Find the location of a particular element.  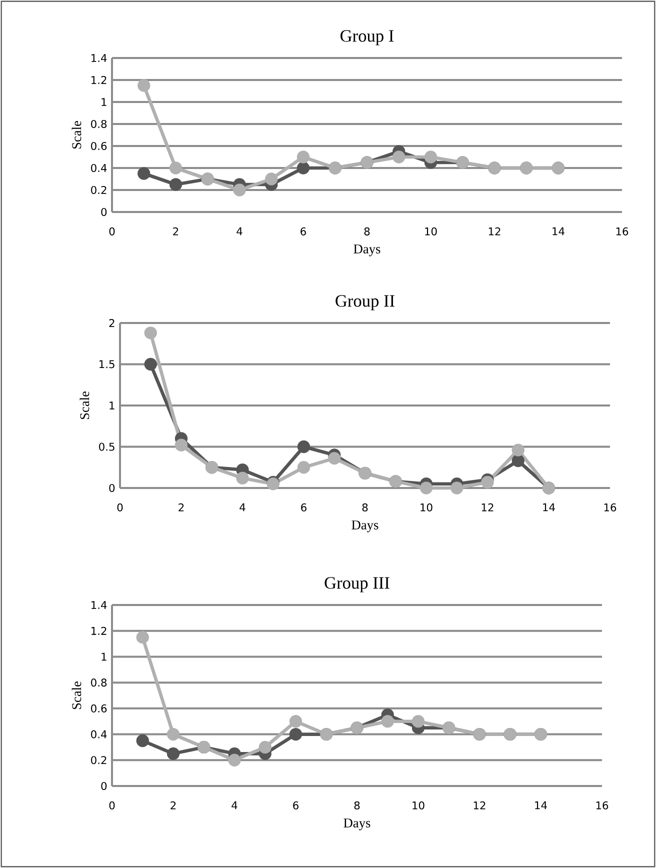

x-tick-label: 0 is located at coordinates (120, 507).